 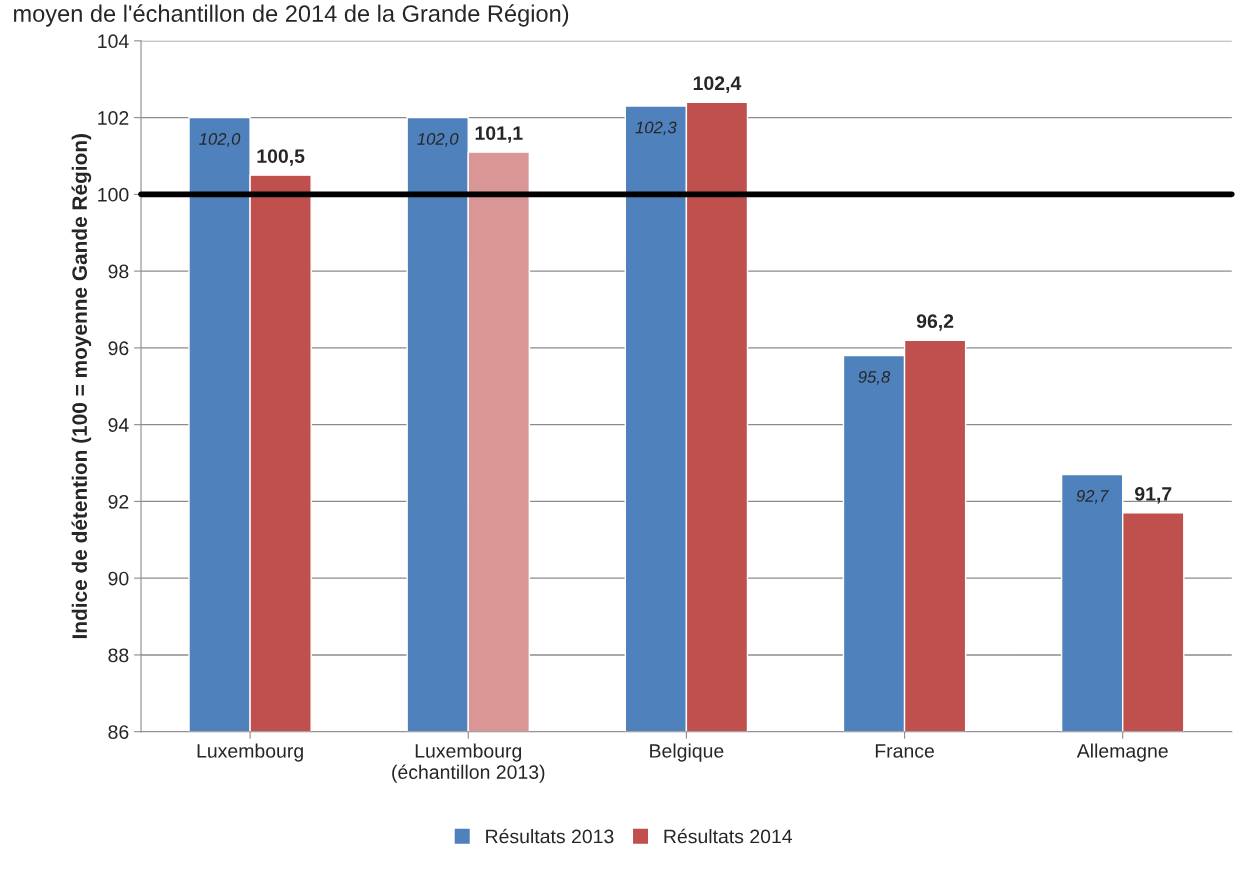 What do you see at coordinates (118, 348) in the screenshot?
I see `y-tick-label: 96` at bounding box center [118, 348].